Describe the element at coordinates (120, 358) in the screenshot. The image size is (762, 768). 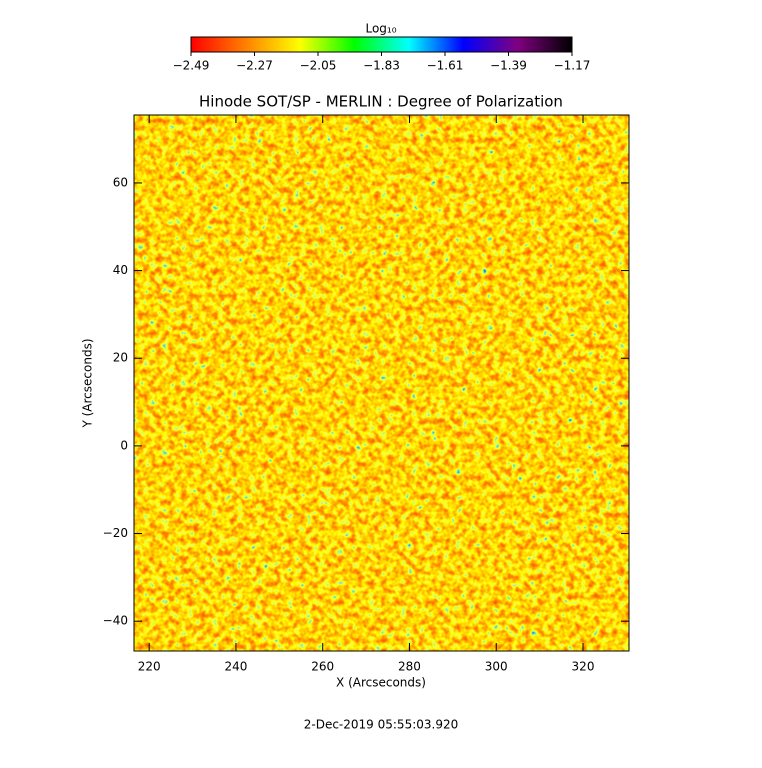
I see `y-tick-label: 20` at that location.